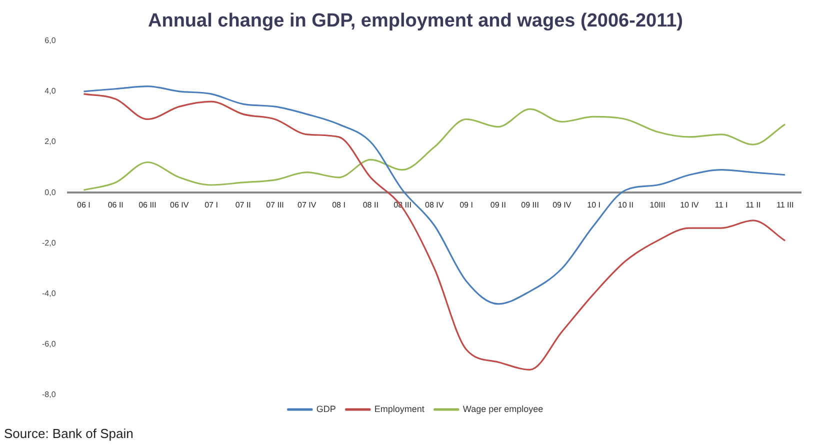  What do you see at coordinates (753, 205) in the screenshot?
I see `x-tick-label: 11 II` at bounding box center [753, 205].